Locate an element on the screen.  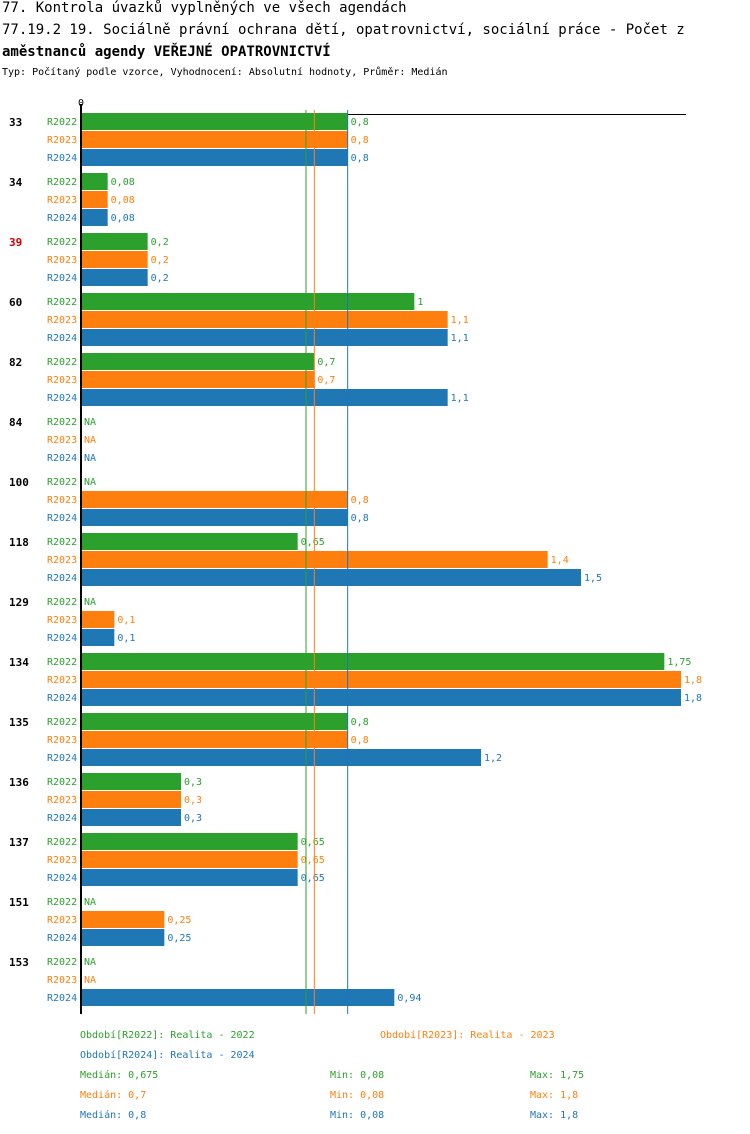
chart-title-line-3: aměstnanců agendy VEŘEJNÉ OPATROVNICTVÍ is located at coordinates (166, 52).